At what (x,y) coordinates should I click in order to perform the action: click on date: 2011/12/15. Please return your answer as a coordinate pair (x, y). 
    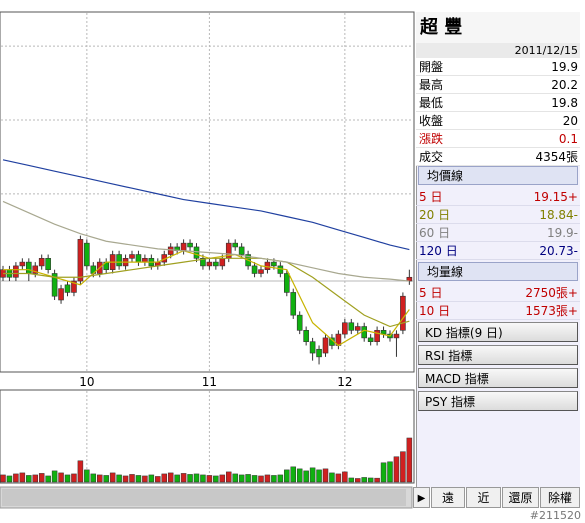
    Looking at the image, I should click on (498, 50).